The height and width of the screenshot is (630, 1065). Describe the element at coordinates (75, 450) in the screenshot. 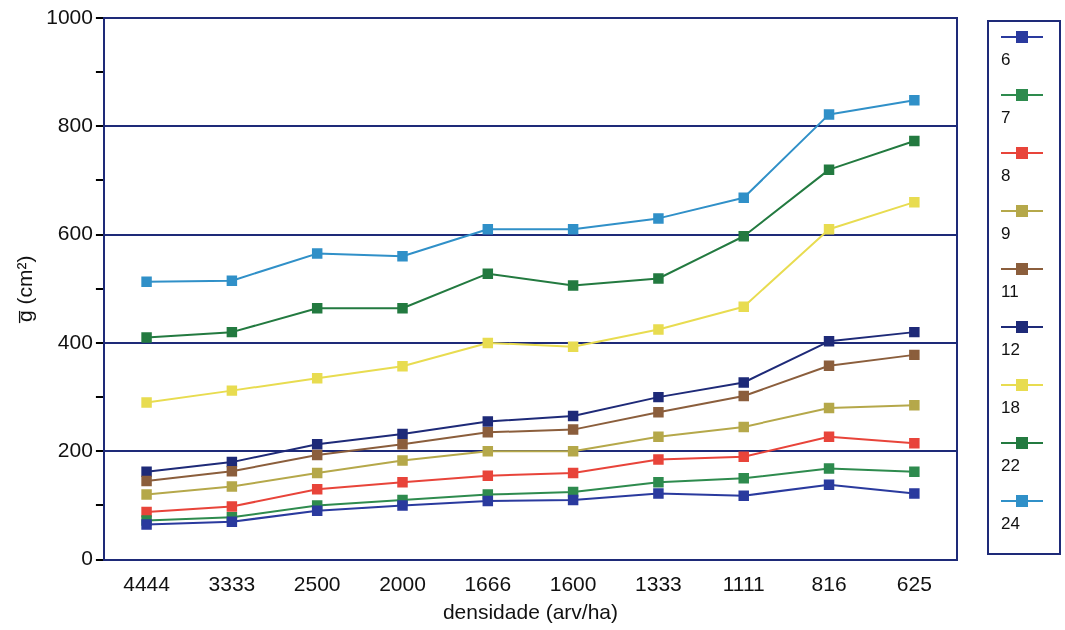

I see `y-tick-label: 200` at that location.